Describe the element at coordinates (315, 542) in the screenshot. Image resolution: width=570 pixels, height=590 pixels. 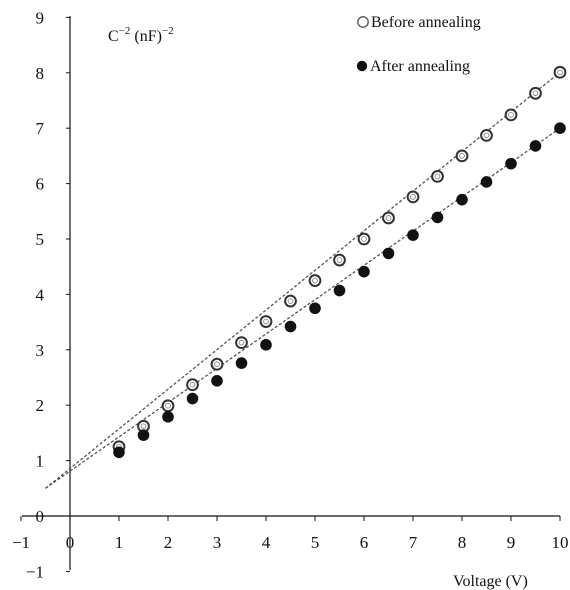
I see `x-tick-label: 5` at that location.